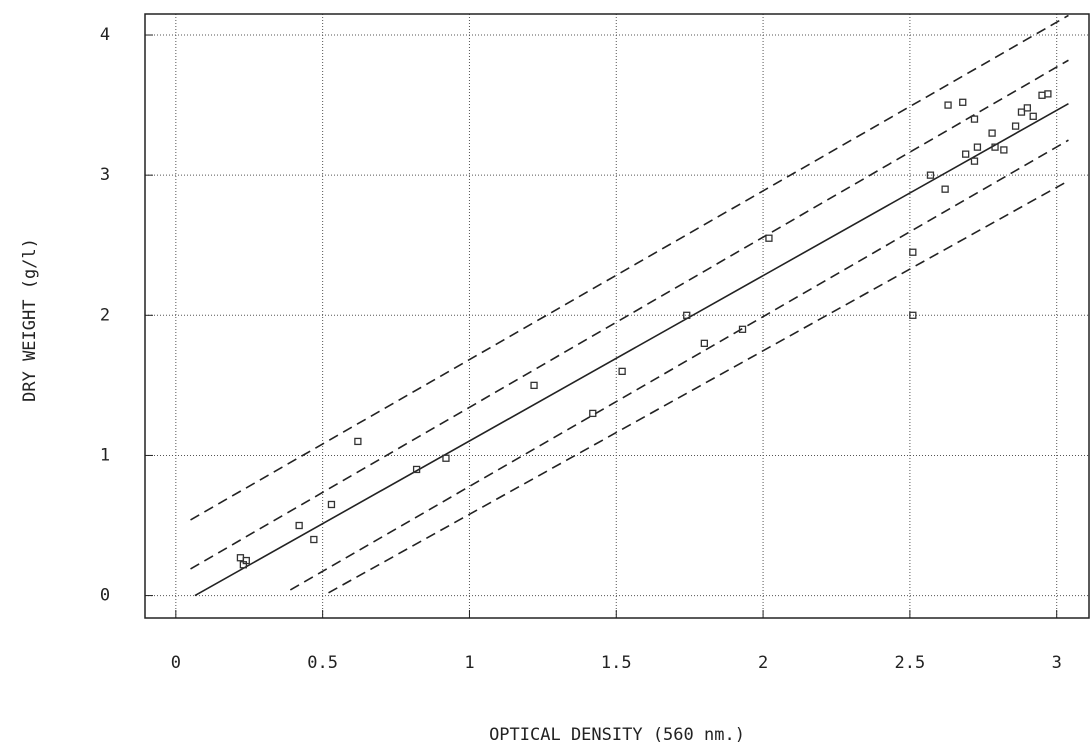  What do you see at coordinates (910, 663) in the screenshot?
I see `x-tick-label: 2.5` at bounding box center [910, 663].